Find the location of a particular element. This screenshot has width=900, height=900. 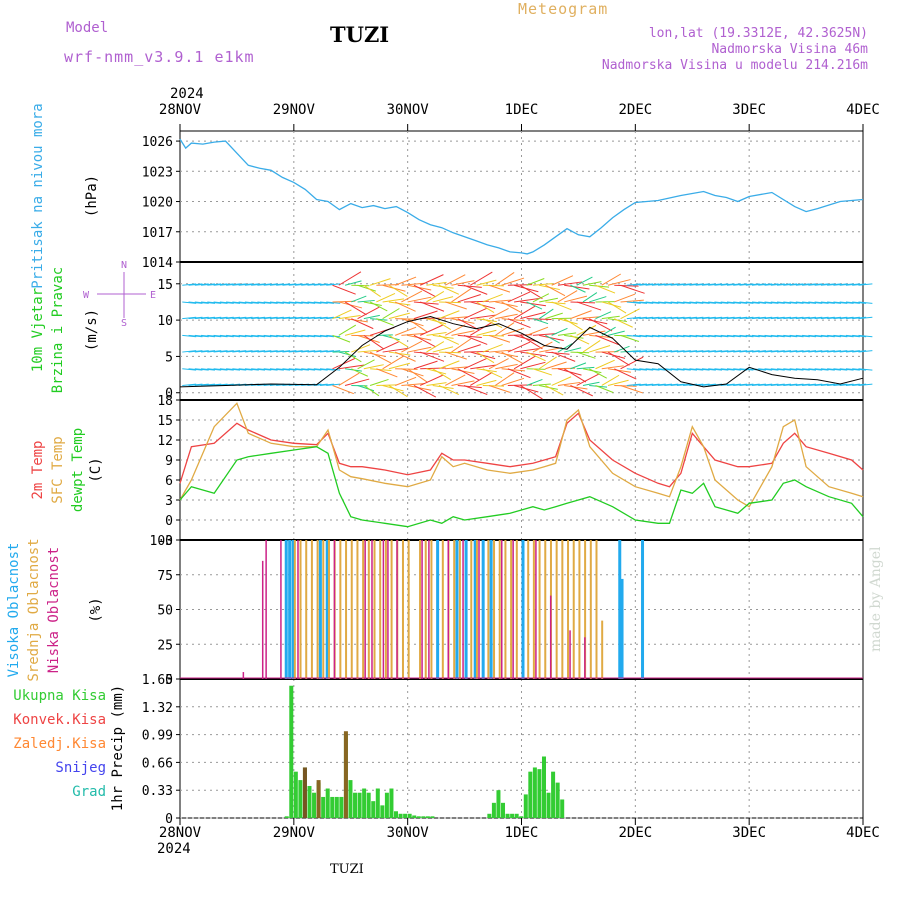

precip-legend-item: Grad is located at coordinates (89, 792).